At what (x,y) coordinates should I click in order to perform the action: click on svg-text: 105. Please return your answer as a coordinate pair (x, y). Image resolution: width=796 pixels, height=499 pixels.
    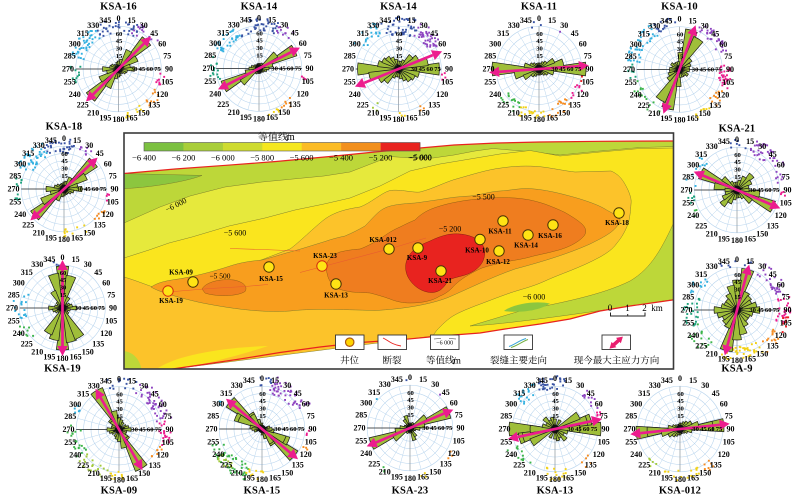
    Looking at the image, I should click on (308, 81).